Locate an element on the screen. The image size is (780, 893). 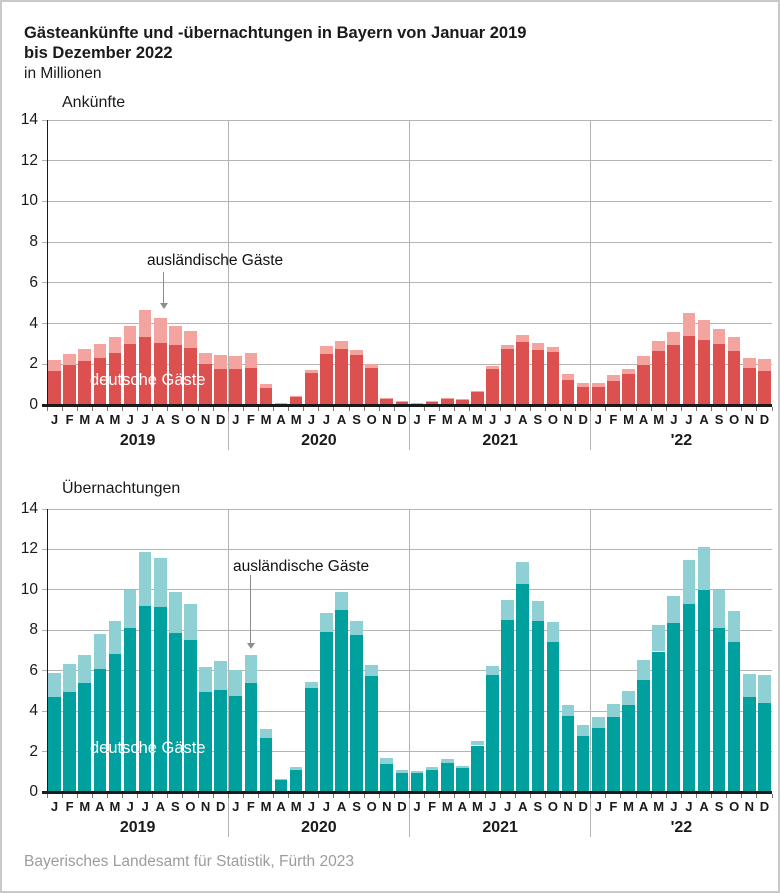
y-axis-line is located at coordinates (47, 262).